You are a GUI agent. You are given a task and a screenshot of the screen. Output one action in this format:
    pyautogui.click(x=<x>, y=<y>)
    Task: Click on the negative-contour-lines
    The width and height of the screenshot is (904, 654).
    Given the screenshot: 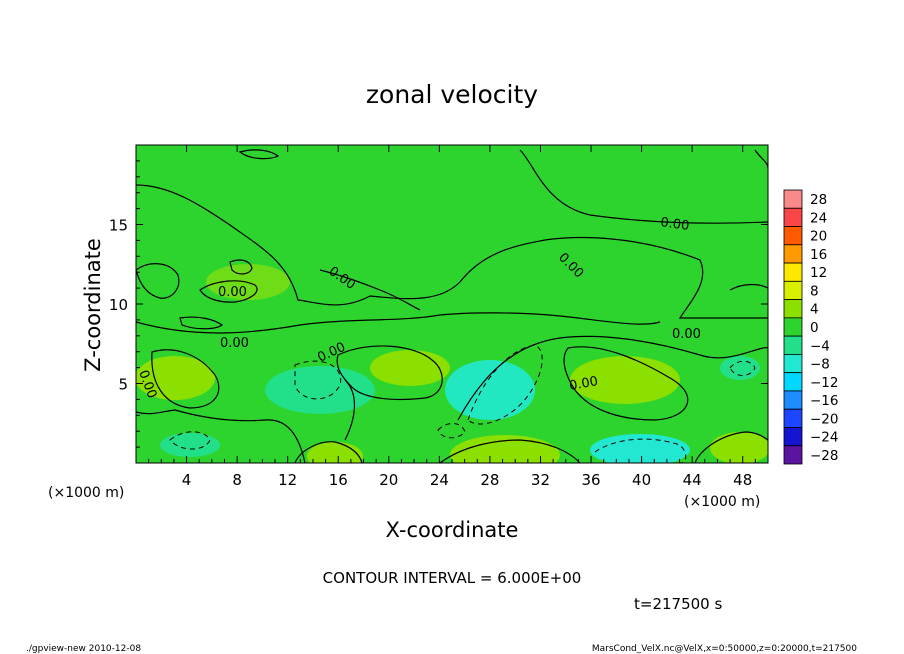 What is the action you would take?
    pyautogui.click(x=462, y=403)
    